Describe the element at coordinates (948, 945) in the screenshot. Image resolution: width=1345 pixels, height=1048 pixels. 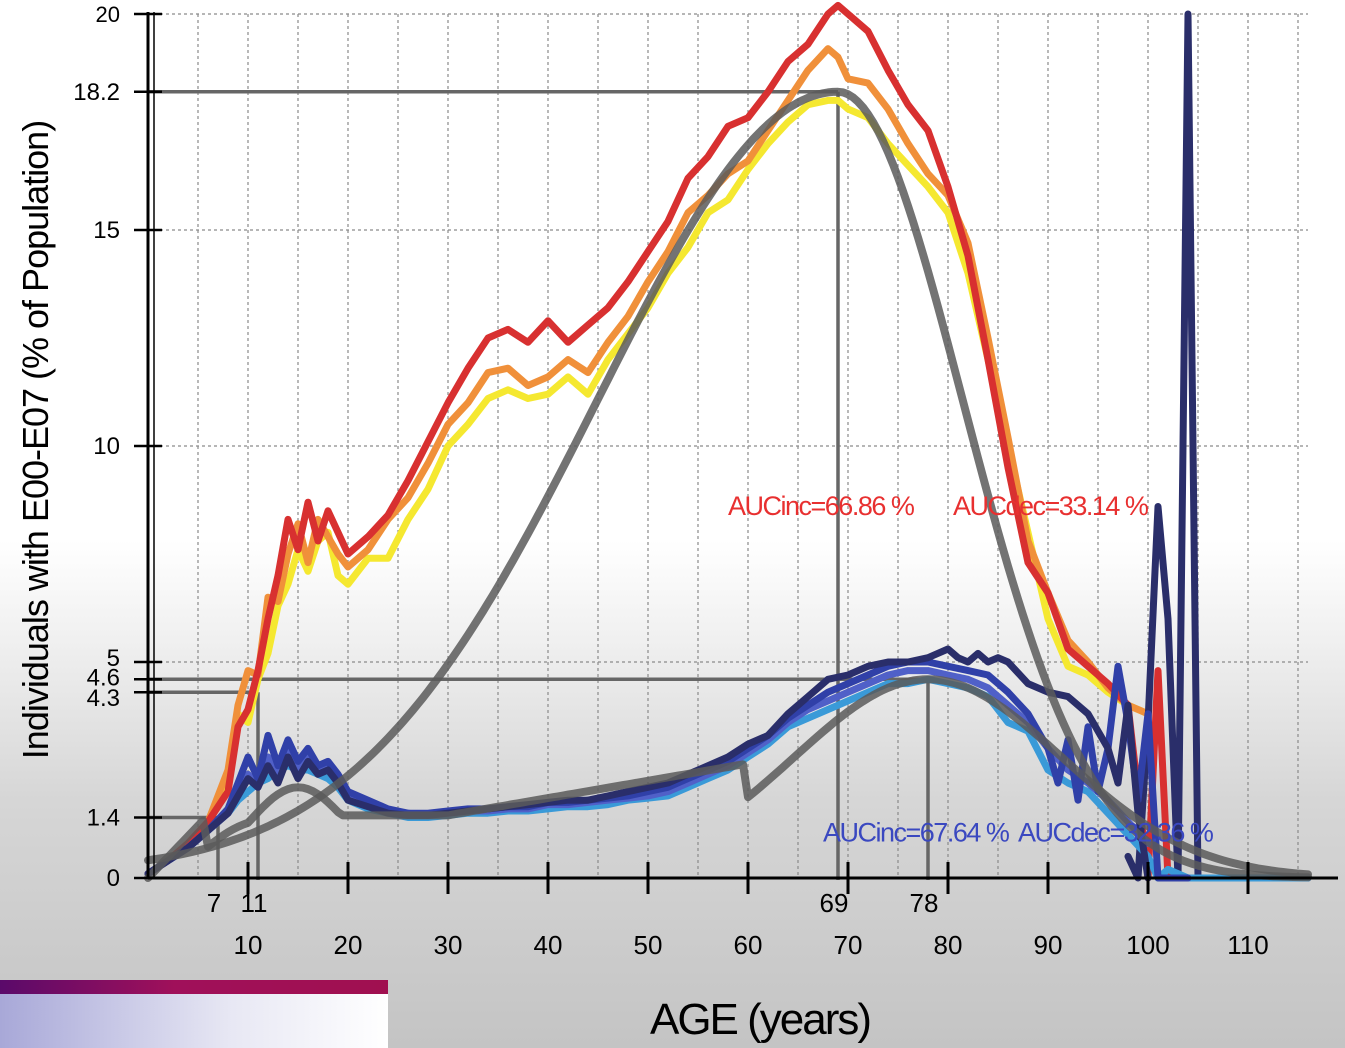
I see `x-tick-label: 80` at that location.